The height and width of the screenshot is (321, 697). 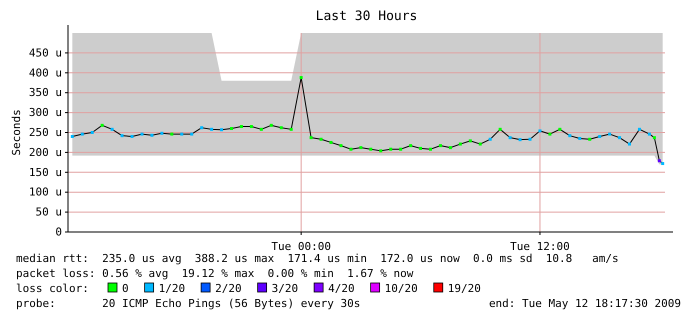 What do you see at coordinates (45, 113) in the screenshot?
I see `y-tick-label: 300 u` at bounding box center [45, 113].